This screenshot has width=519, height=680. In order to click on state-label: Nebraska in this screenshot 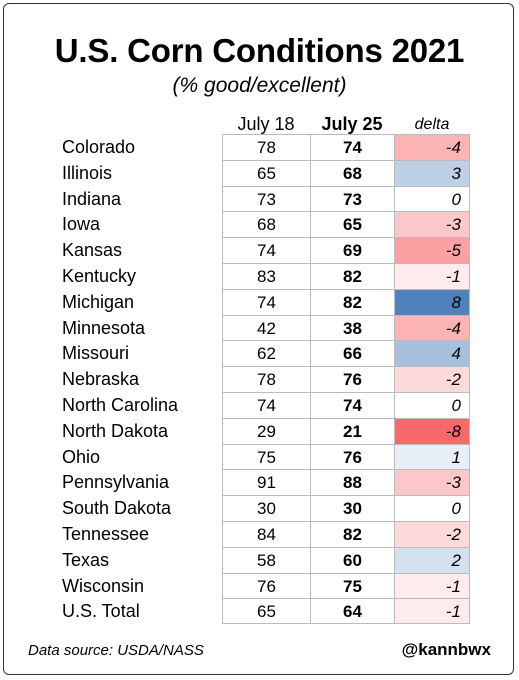, I will do `click(101, 379)`.